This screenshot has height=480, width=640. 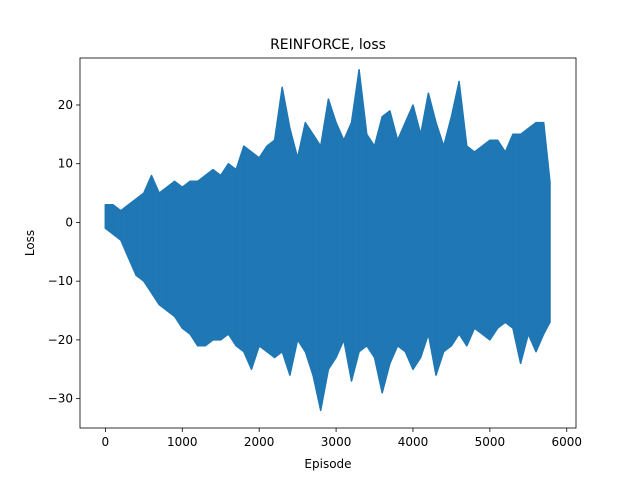 What do you see at coordinates (64, 252) in the screenshot?
I see `y-ticks: −30 −20 −10 0 10 20` at bounding box center [64, 252].